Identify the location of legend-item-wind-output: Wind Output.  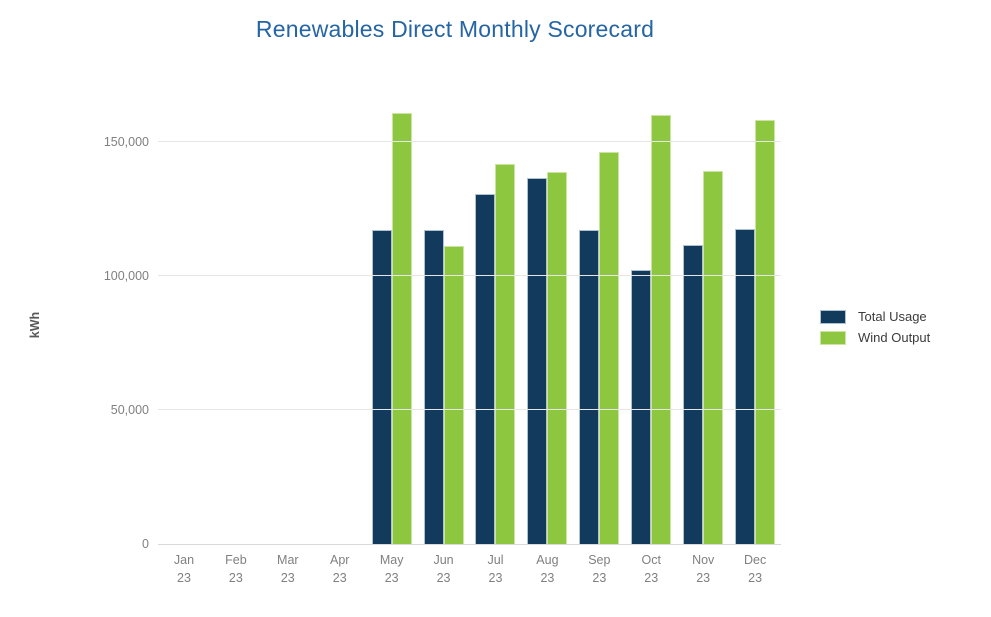
(875, 337).